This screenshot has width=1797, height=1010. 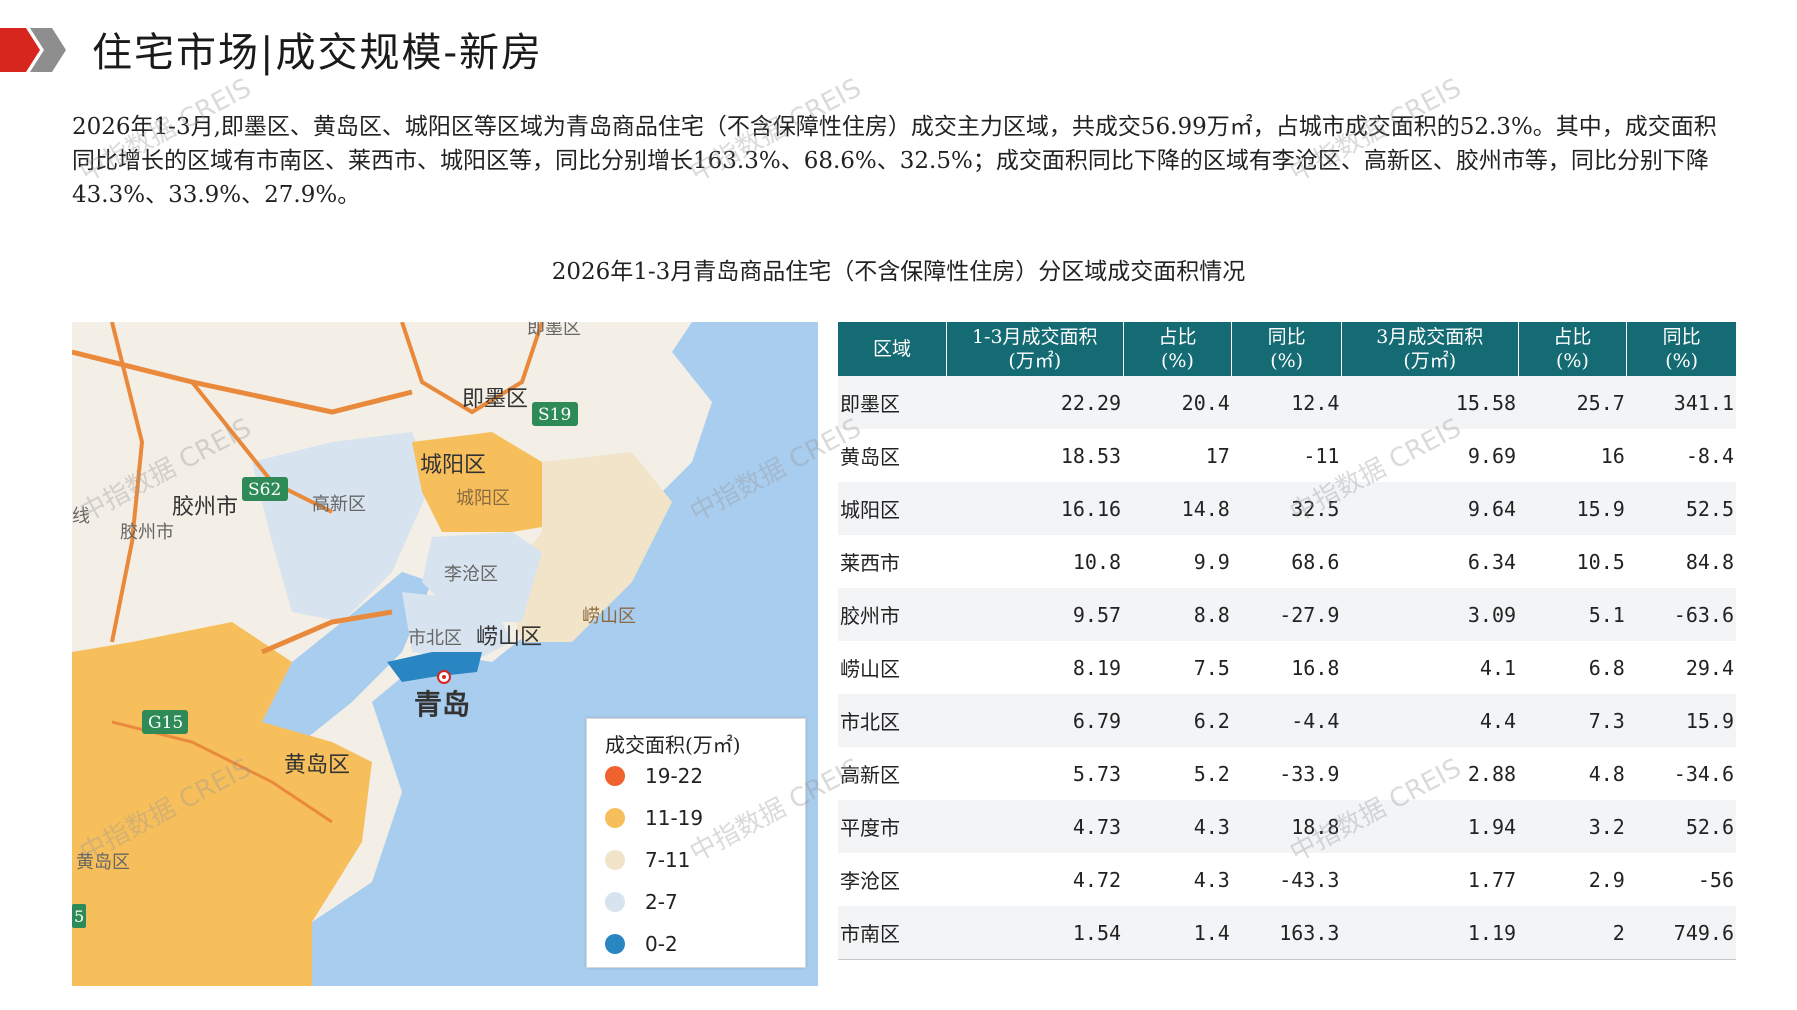 What do you see at coordinates (1709, 667) in the screenshot?
I see `table-value-cell: 29.4` at bounding box center [1709, 667].